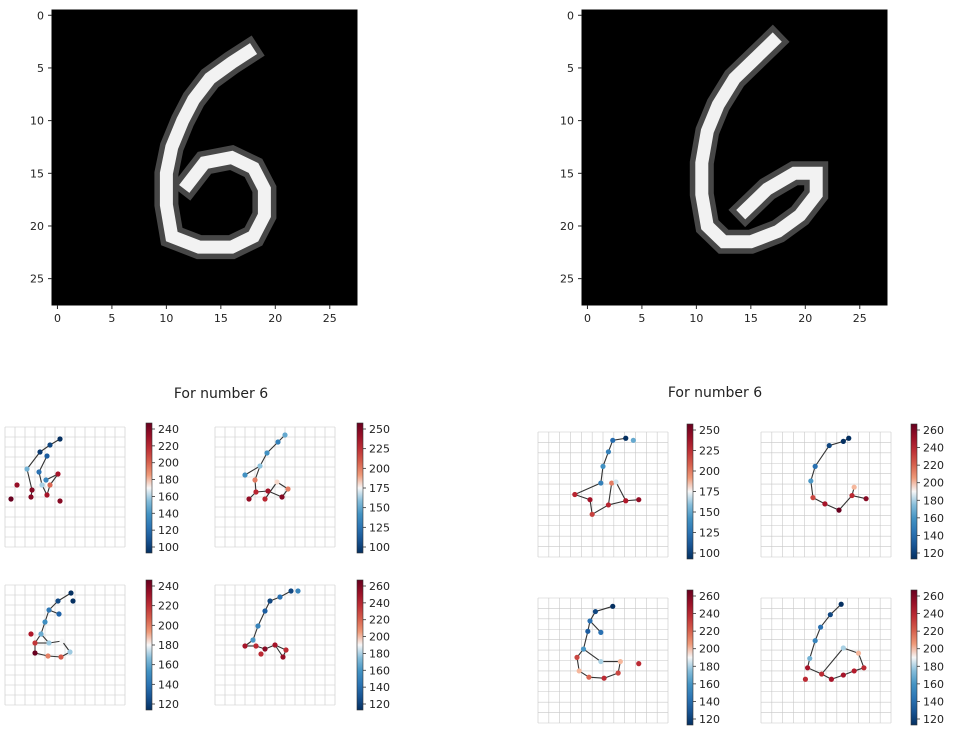  What do you see at coordinates (215, 148) in the screenshot?
I see `digit-stroke` at bounding box center [215, 148].